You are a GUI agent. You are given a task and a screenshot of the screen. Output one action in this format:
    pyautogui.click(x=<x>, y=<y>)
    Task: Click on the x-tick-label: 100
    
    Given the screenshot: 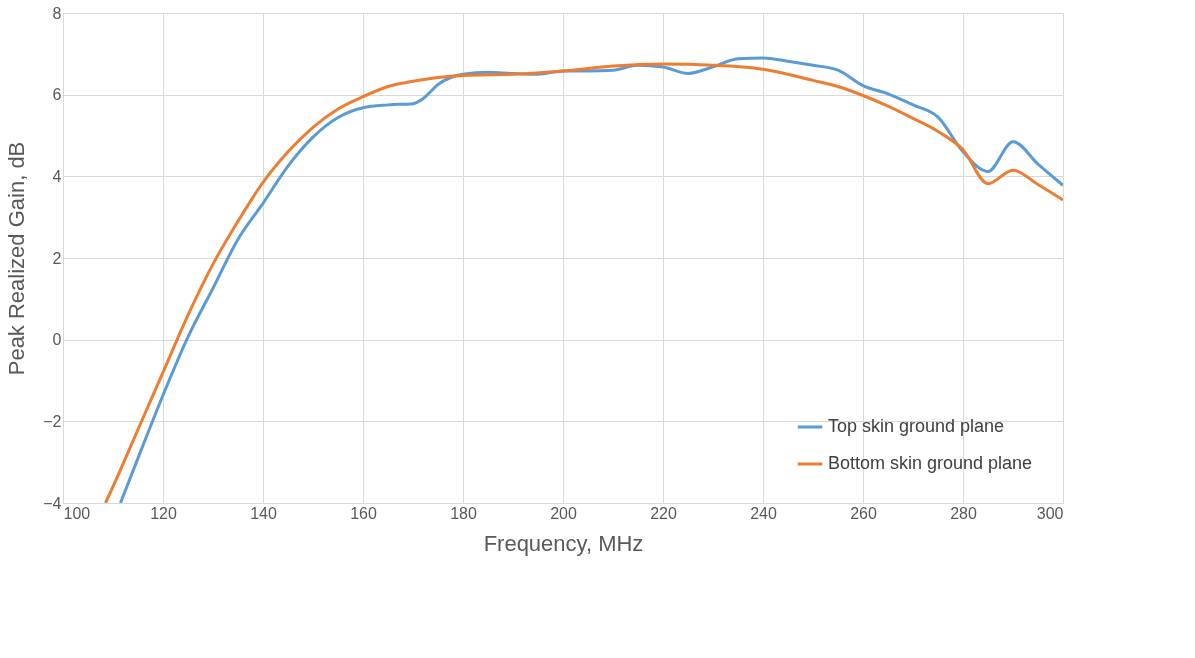 What is the action you would take?
    pyautogui.click(x=77, y=513)
    